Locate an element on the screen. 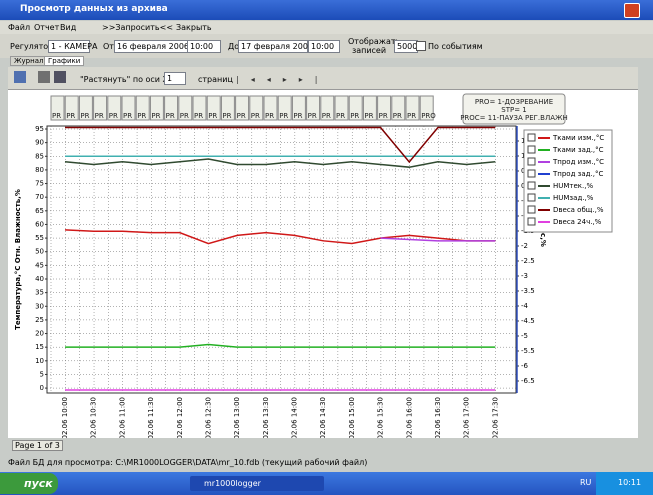  x-tick-label: 16.02.06 10:30 is located at coordinates (94, 417).